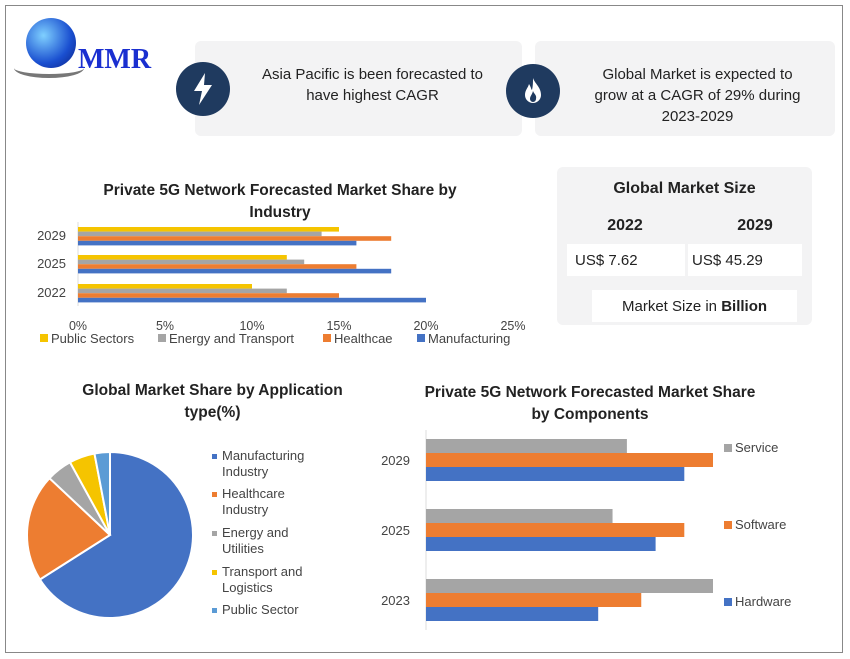 Image resolution: width=850 pixels, height=659 pixels. Describe the element at coordinates (51, 292) in the screenshot. I see `y-tick-label: 2022` at that location.